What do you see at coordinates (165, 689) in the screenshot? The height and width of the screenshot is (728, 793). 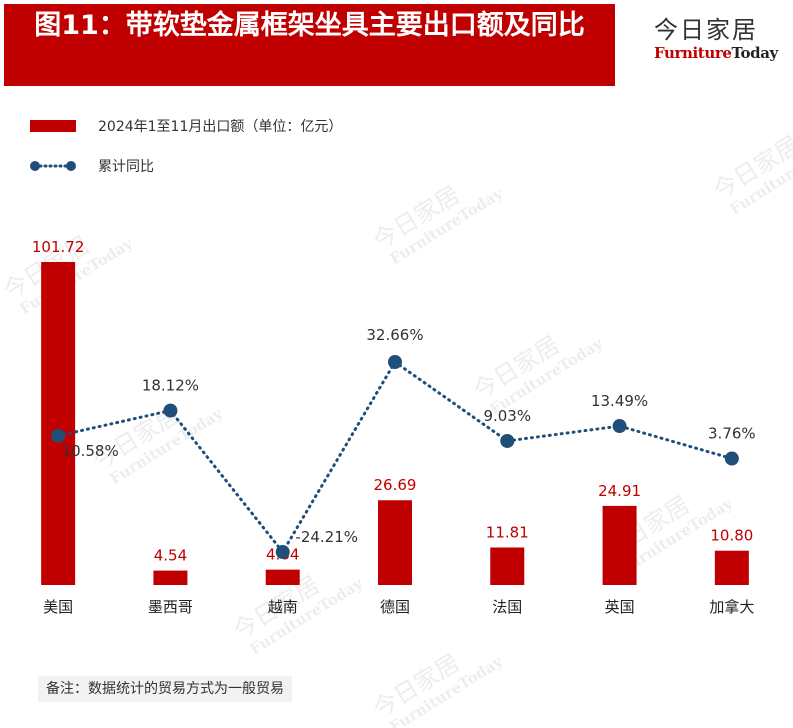 I see `footnote: 备注：数据统计的贸易方式为一般贸易` at bounding box center [165, 689].